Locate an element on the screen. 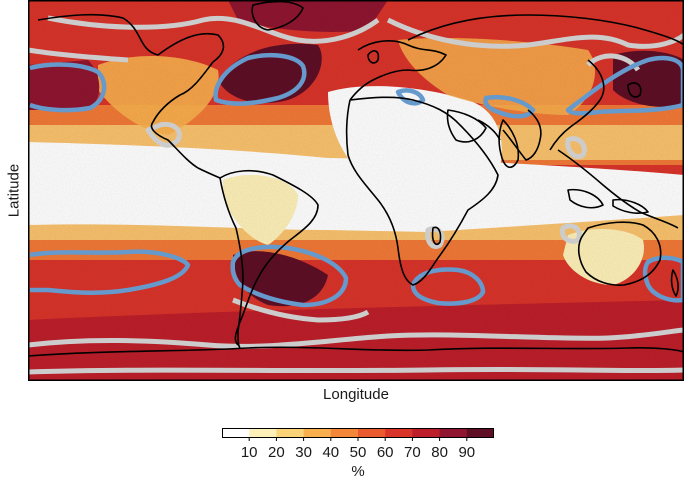  coast-africa is located at coordinates (422, 191).